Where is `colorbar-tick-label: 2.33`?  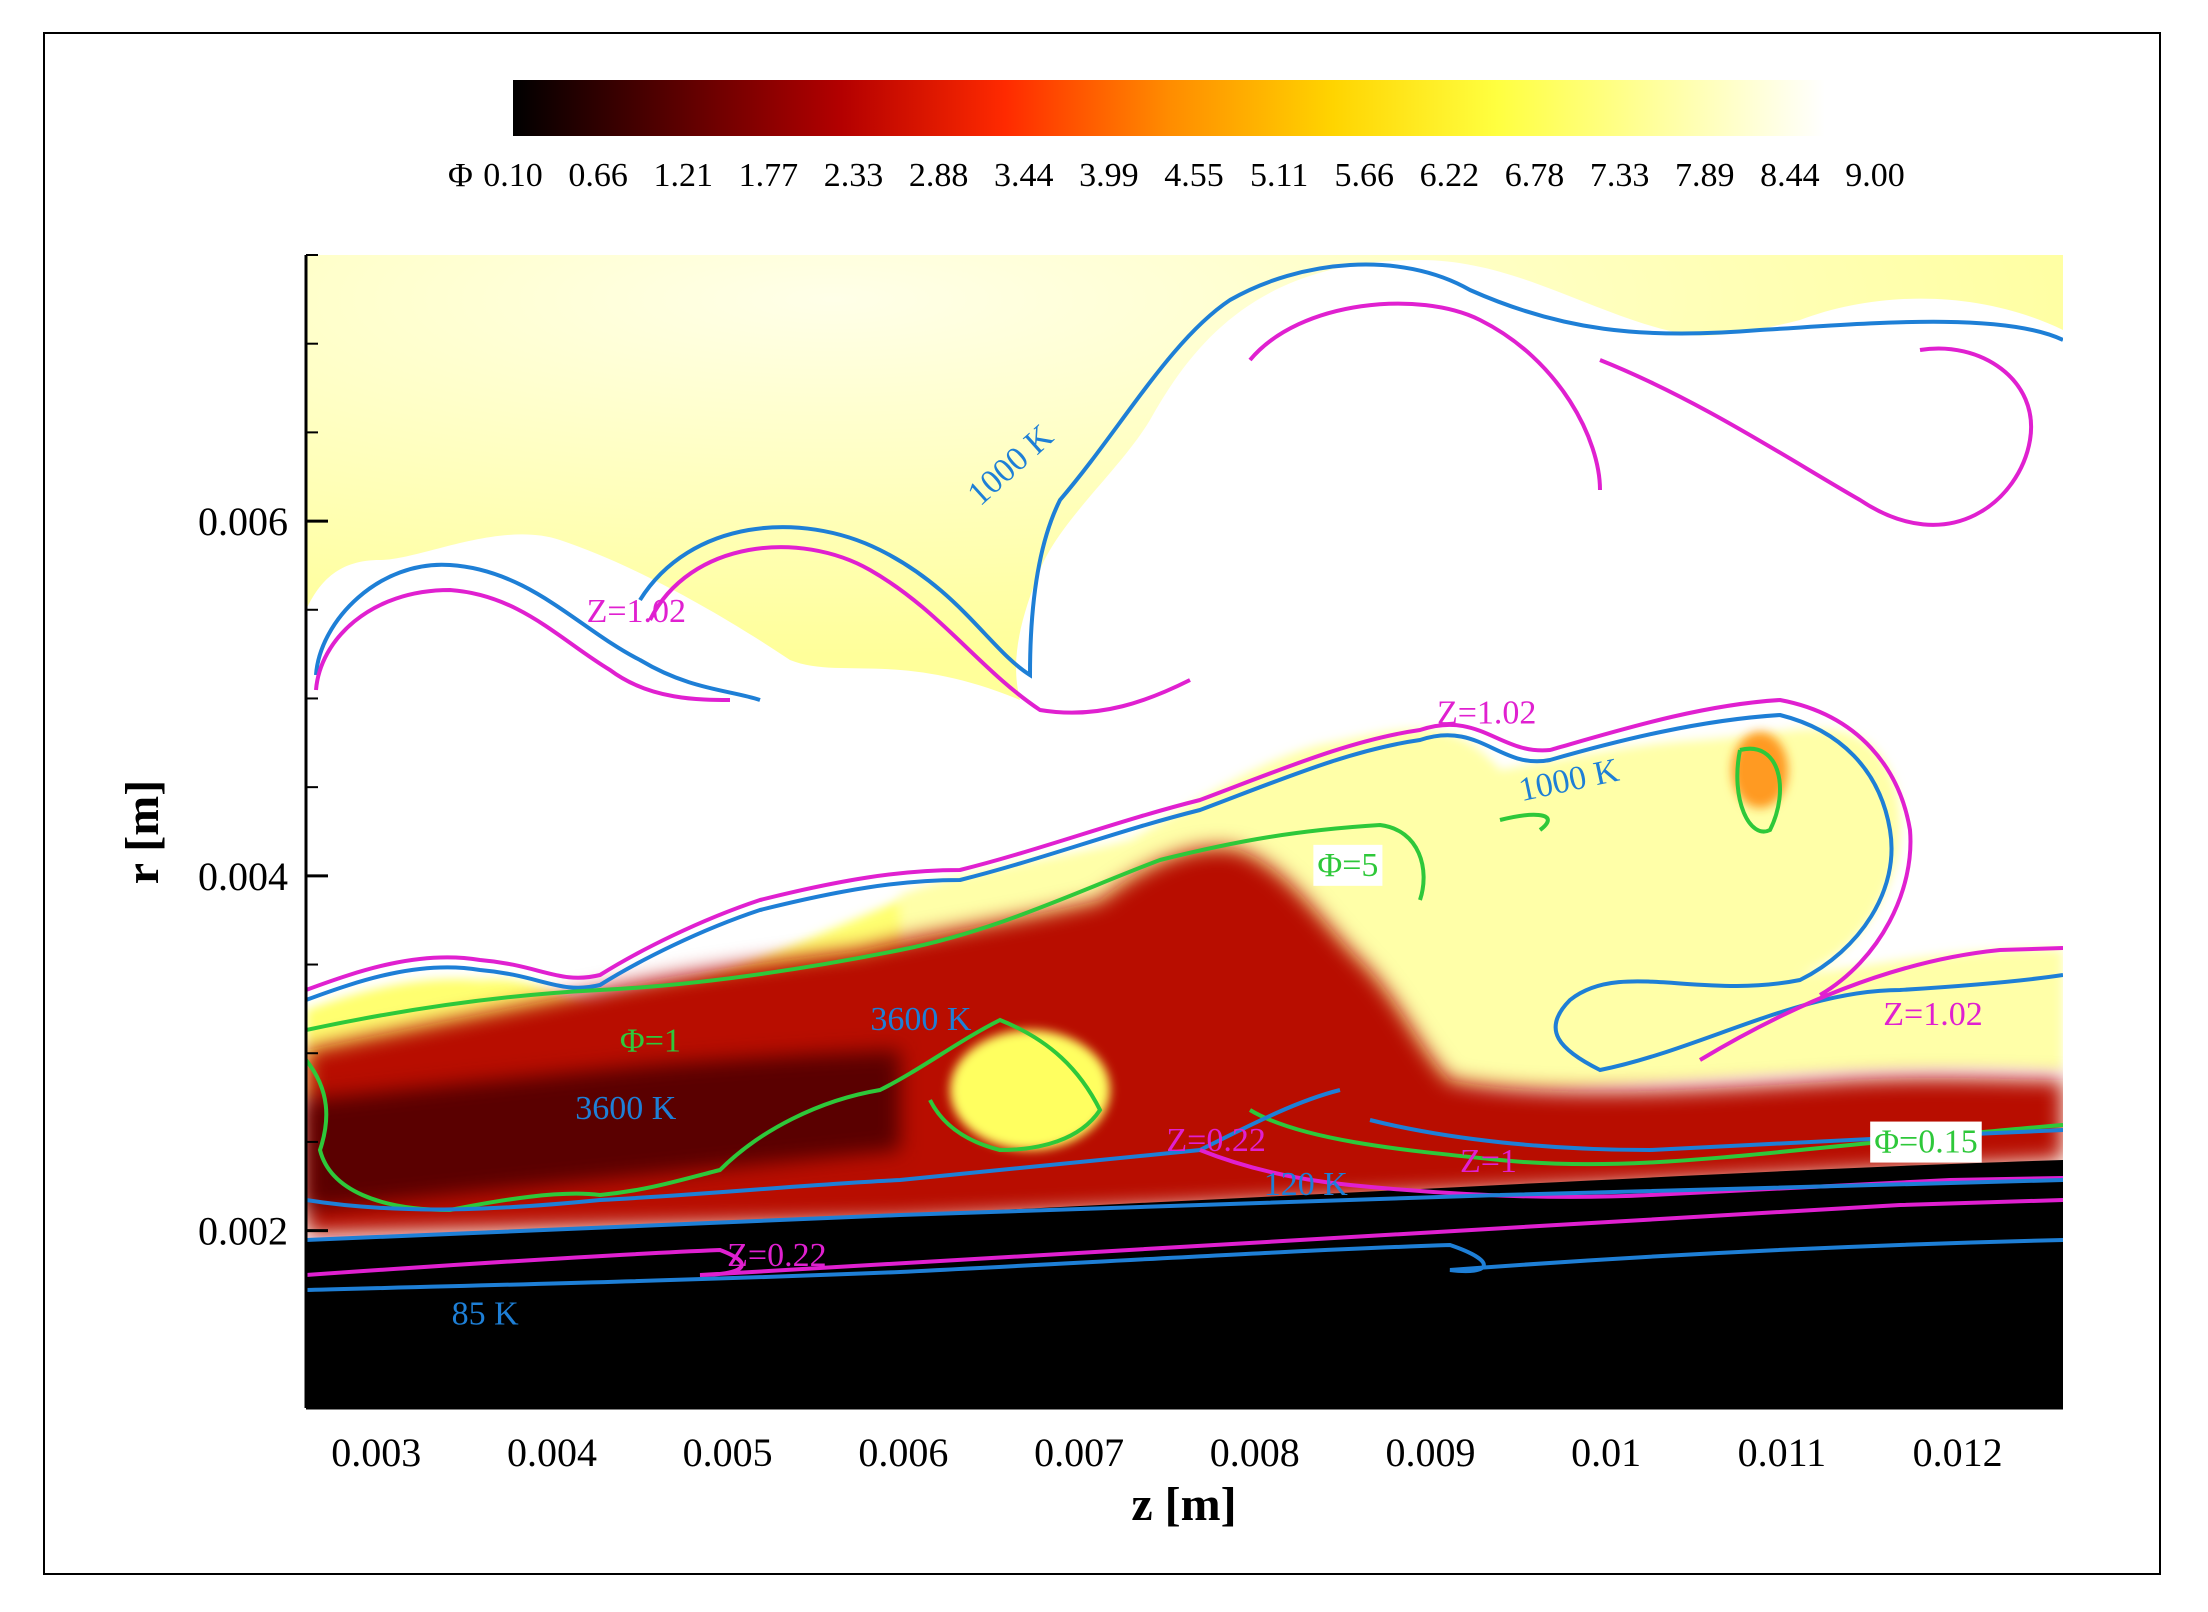
colorbar-tick-label: 2.33 is located at coordinates (854, 175).